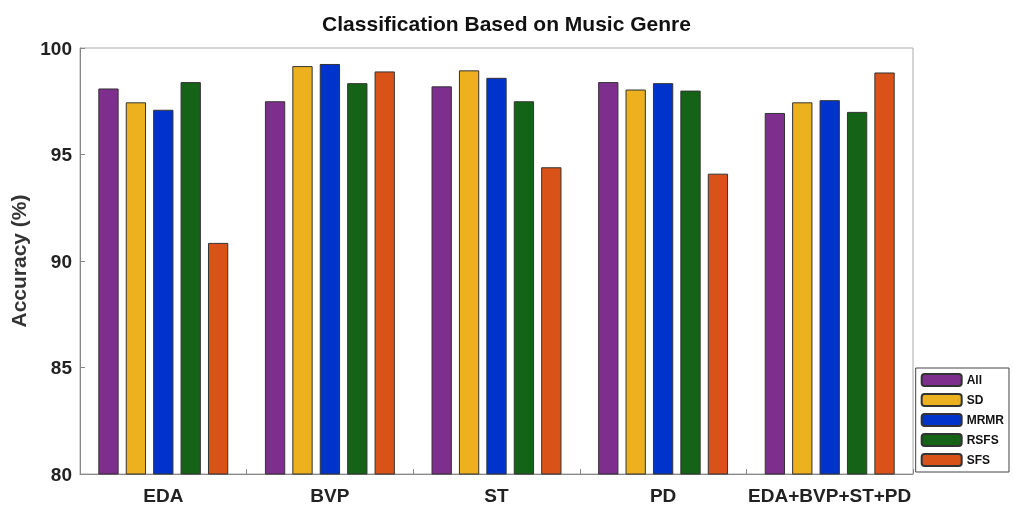  What do you see at coordinates (19, 261) in the screenshot?
I see `y-axis-title: Accuracy (%)` at bounding box center [19, 261].